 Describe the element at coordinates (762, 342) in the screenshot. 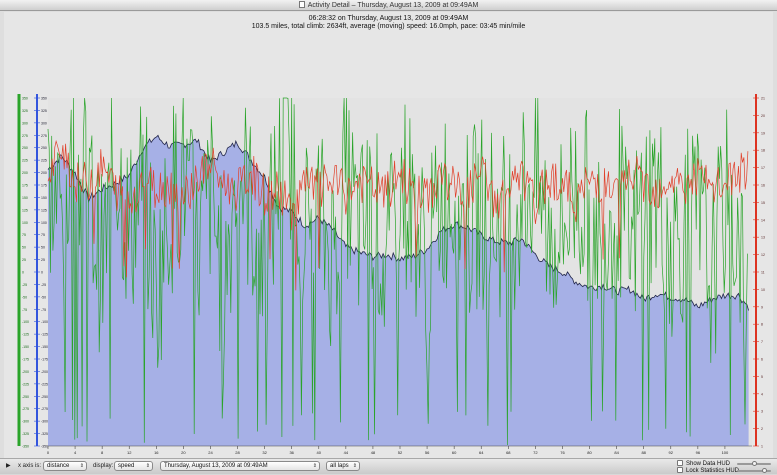

I see `right-axis-tick-label: 7` at that location.